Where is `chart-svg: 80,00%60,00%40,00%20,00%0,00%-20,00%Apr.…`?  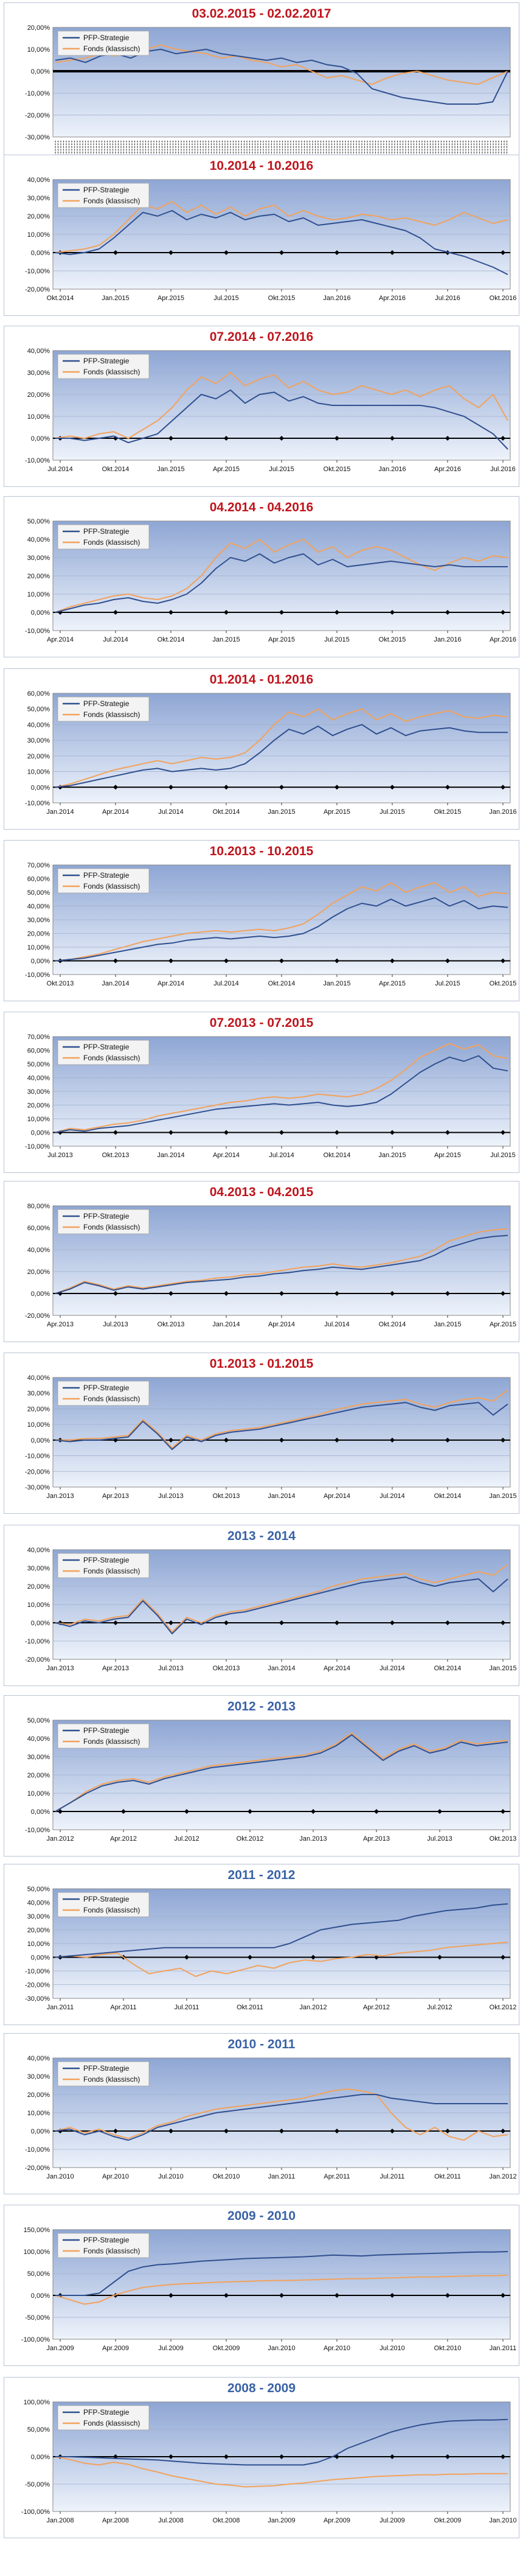
chart-svg: 80,00%60,00%40,00%20,00%0,00%-20,00%Apr.… is located at coordinates (270, 1265).